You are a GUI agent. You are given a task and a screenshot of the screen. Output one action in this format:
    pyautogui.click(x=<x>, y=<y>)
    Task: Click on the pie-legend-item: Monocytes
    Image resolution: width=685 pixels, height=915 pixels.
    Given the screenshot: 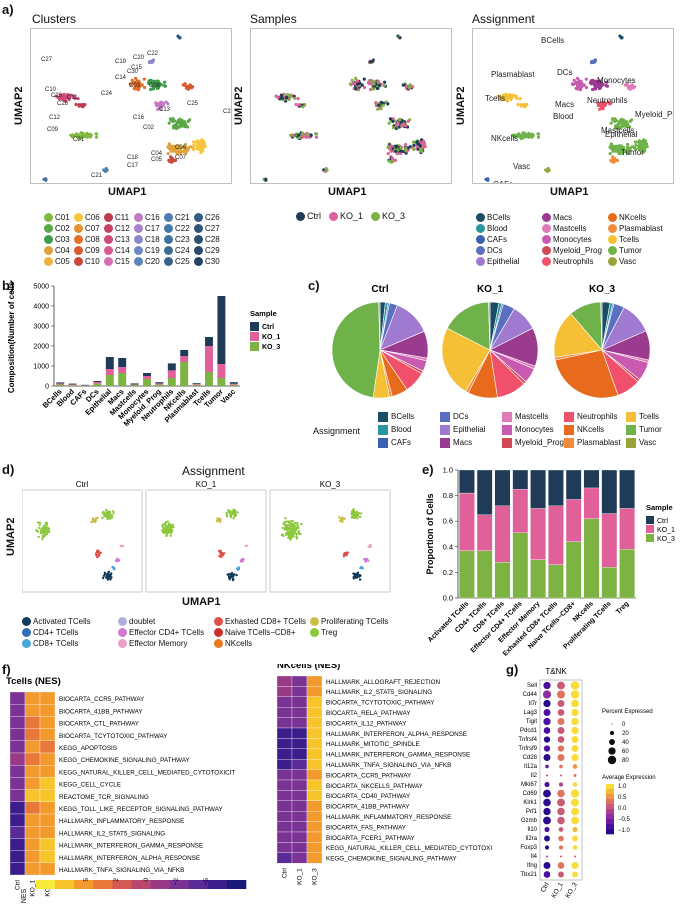 What is the action you would take?
    pyautogui.click(x=533, y=429)
    